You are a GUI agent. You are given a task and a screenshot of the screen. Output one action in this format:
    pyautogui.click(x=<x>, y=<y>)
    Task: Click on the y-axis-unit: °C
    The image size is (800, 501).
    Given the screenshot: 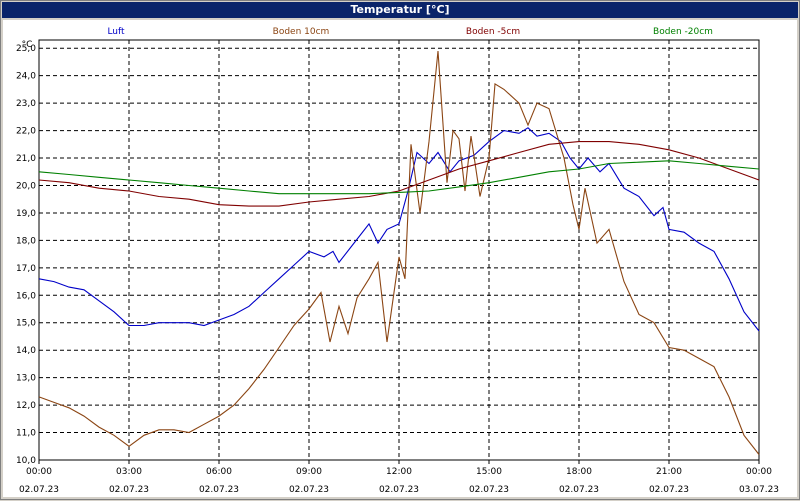 What is the action you would take?
    pyautogui.click(x=27, y=45)
    